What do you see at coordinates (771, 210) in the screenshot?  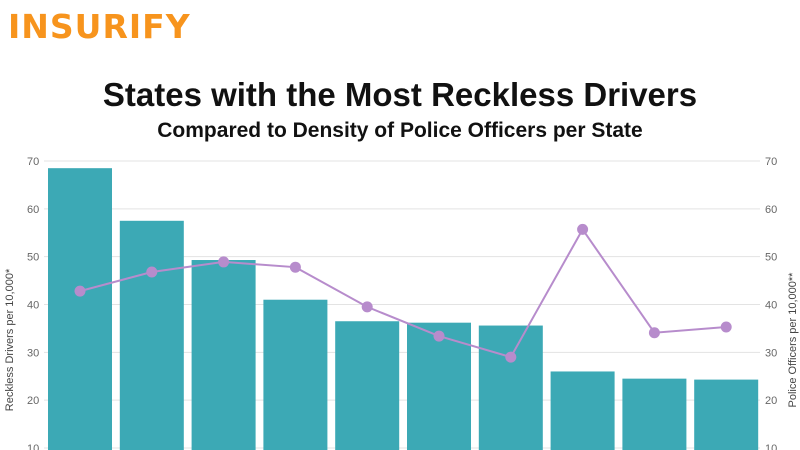 I see `right-tick-label: 60` at bounding box center [771, 210].